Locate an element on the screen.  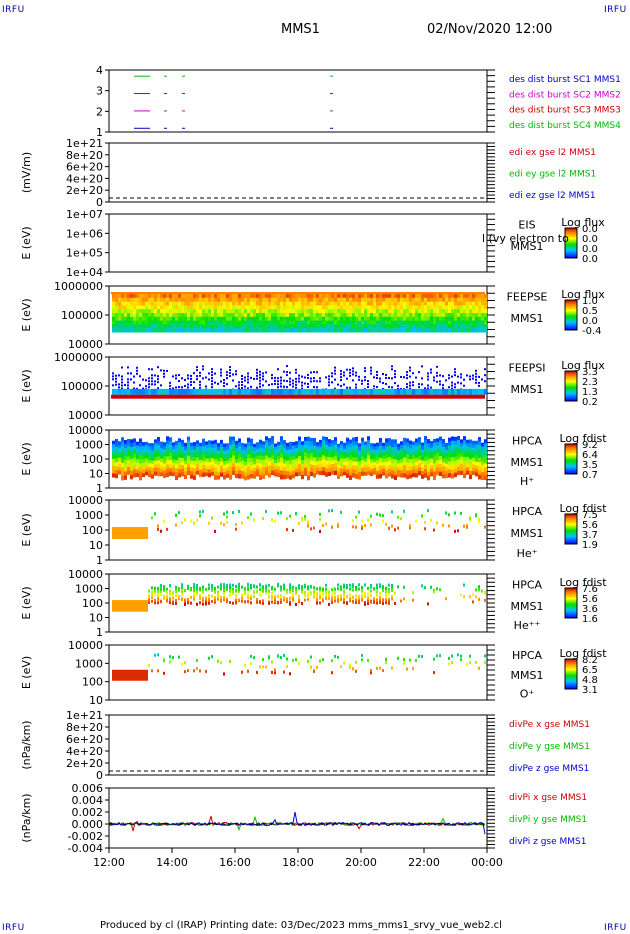
panel-label-2: He⁺⁺ is located at coordinates (527, 625).